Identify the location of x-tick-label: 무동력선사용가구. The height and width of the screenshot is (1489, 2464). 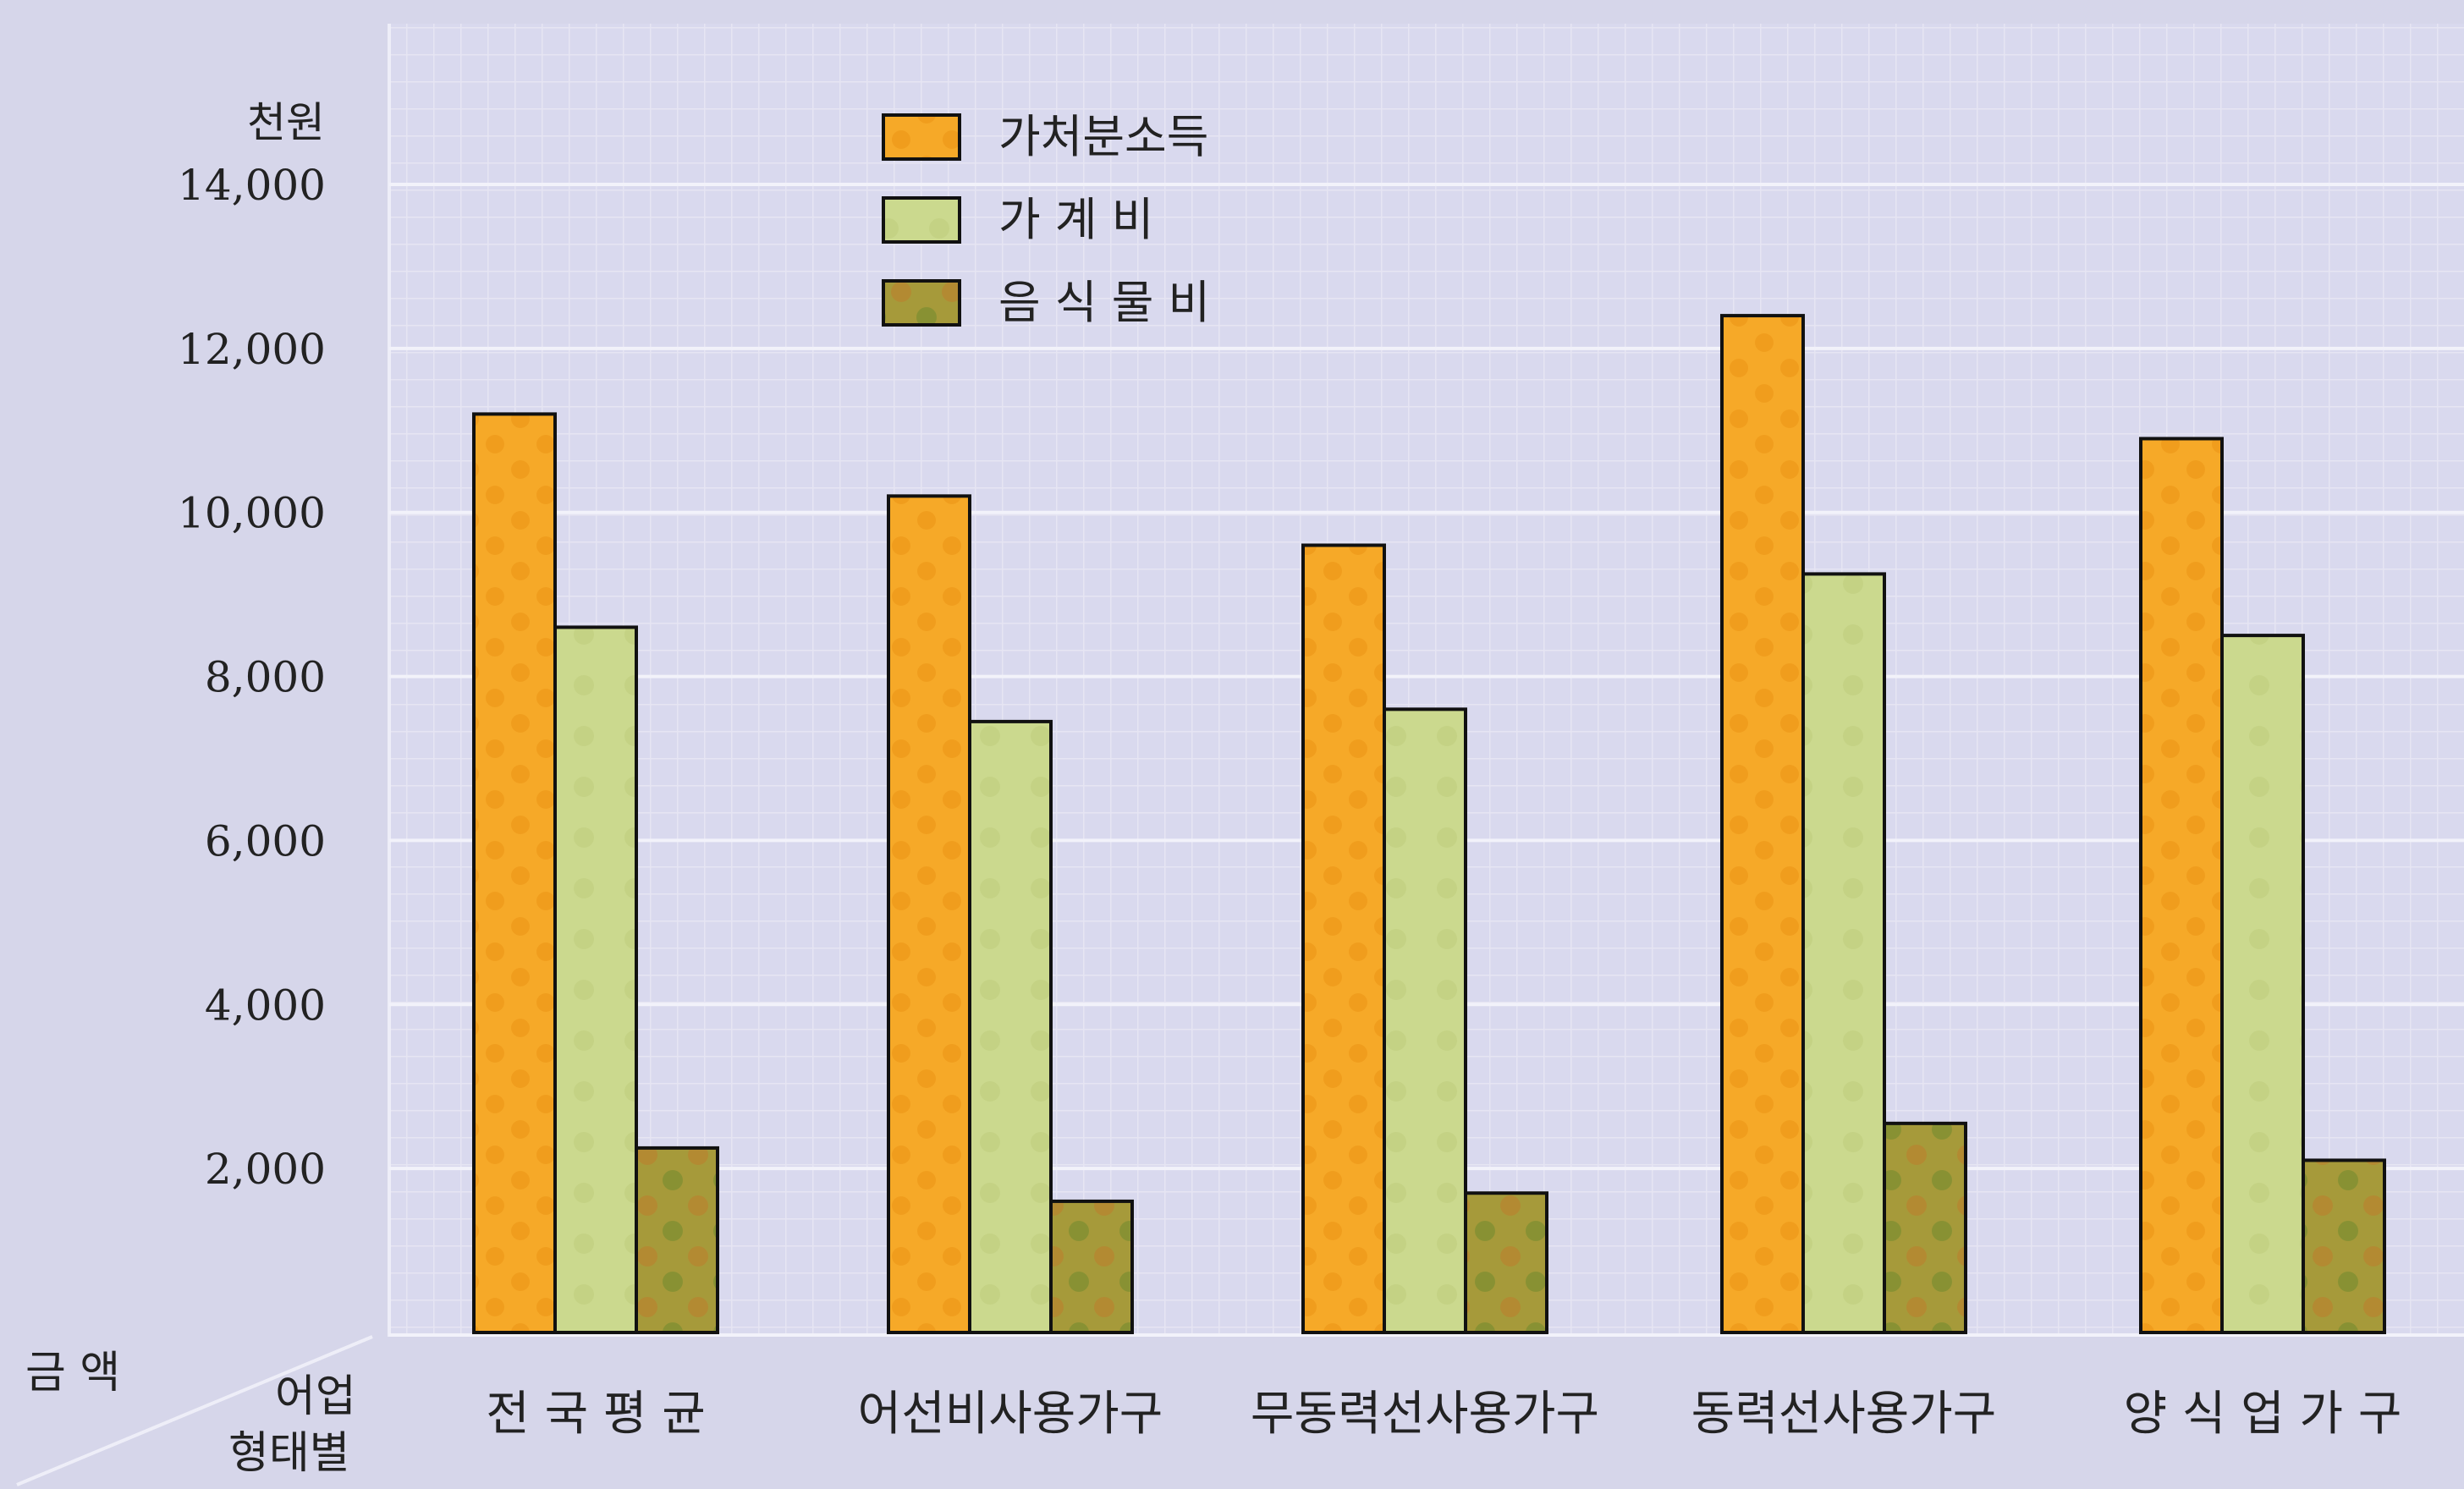
(1425, 1414).